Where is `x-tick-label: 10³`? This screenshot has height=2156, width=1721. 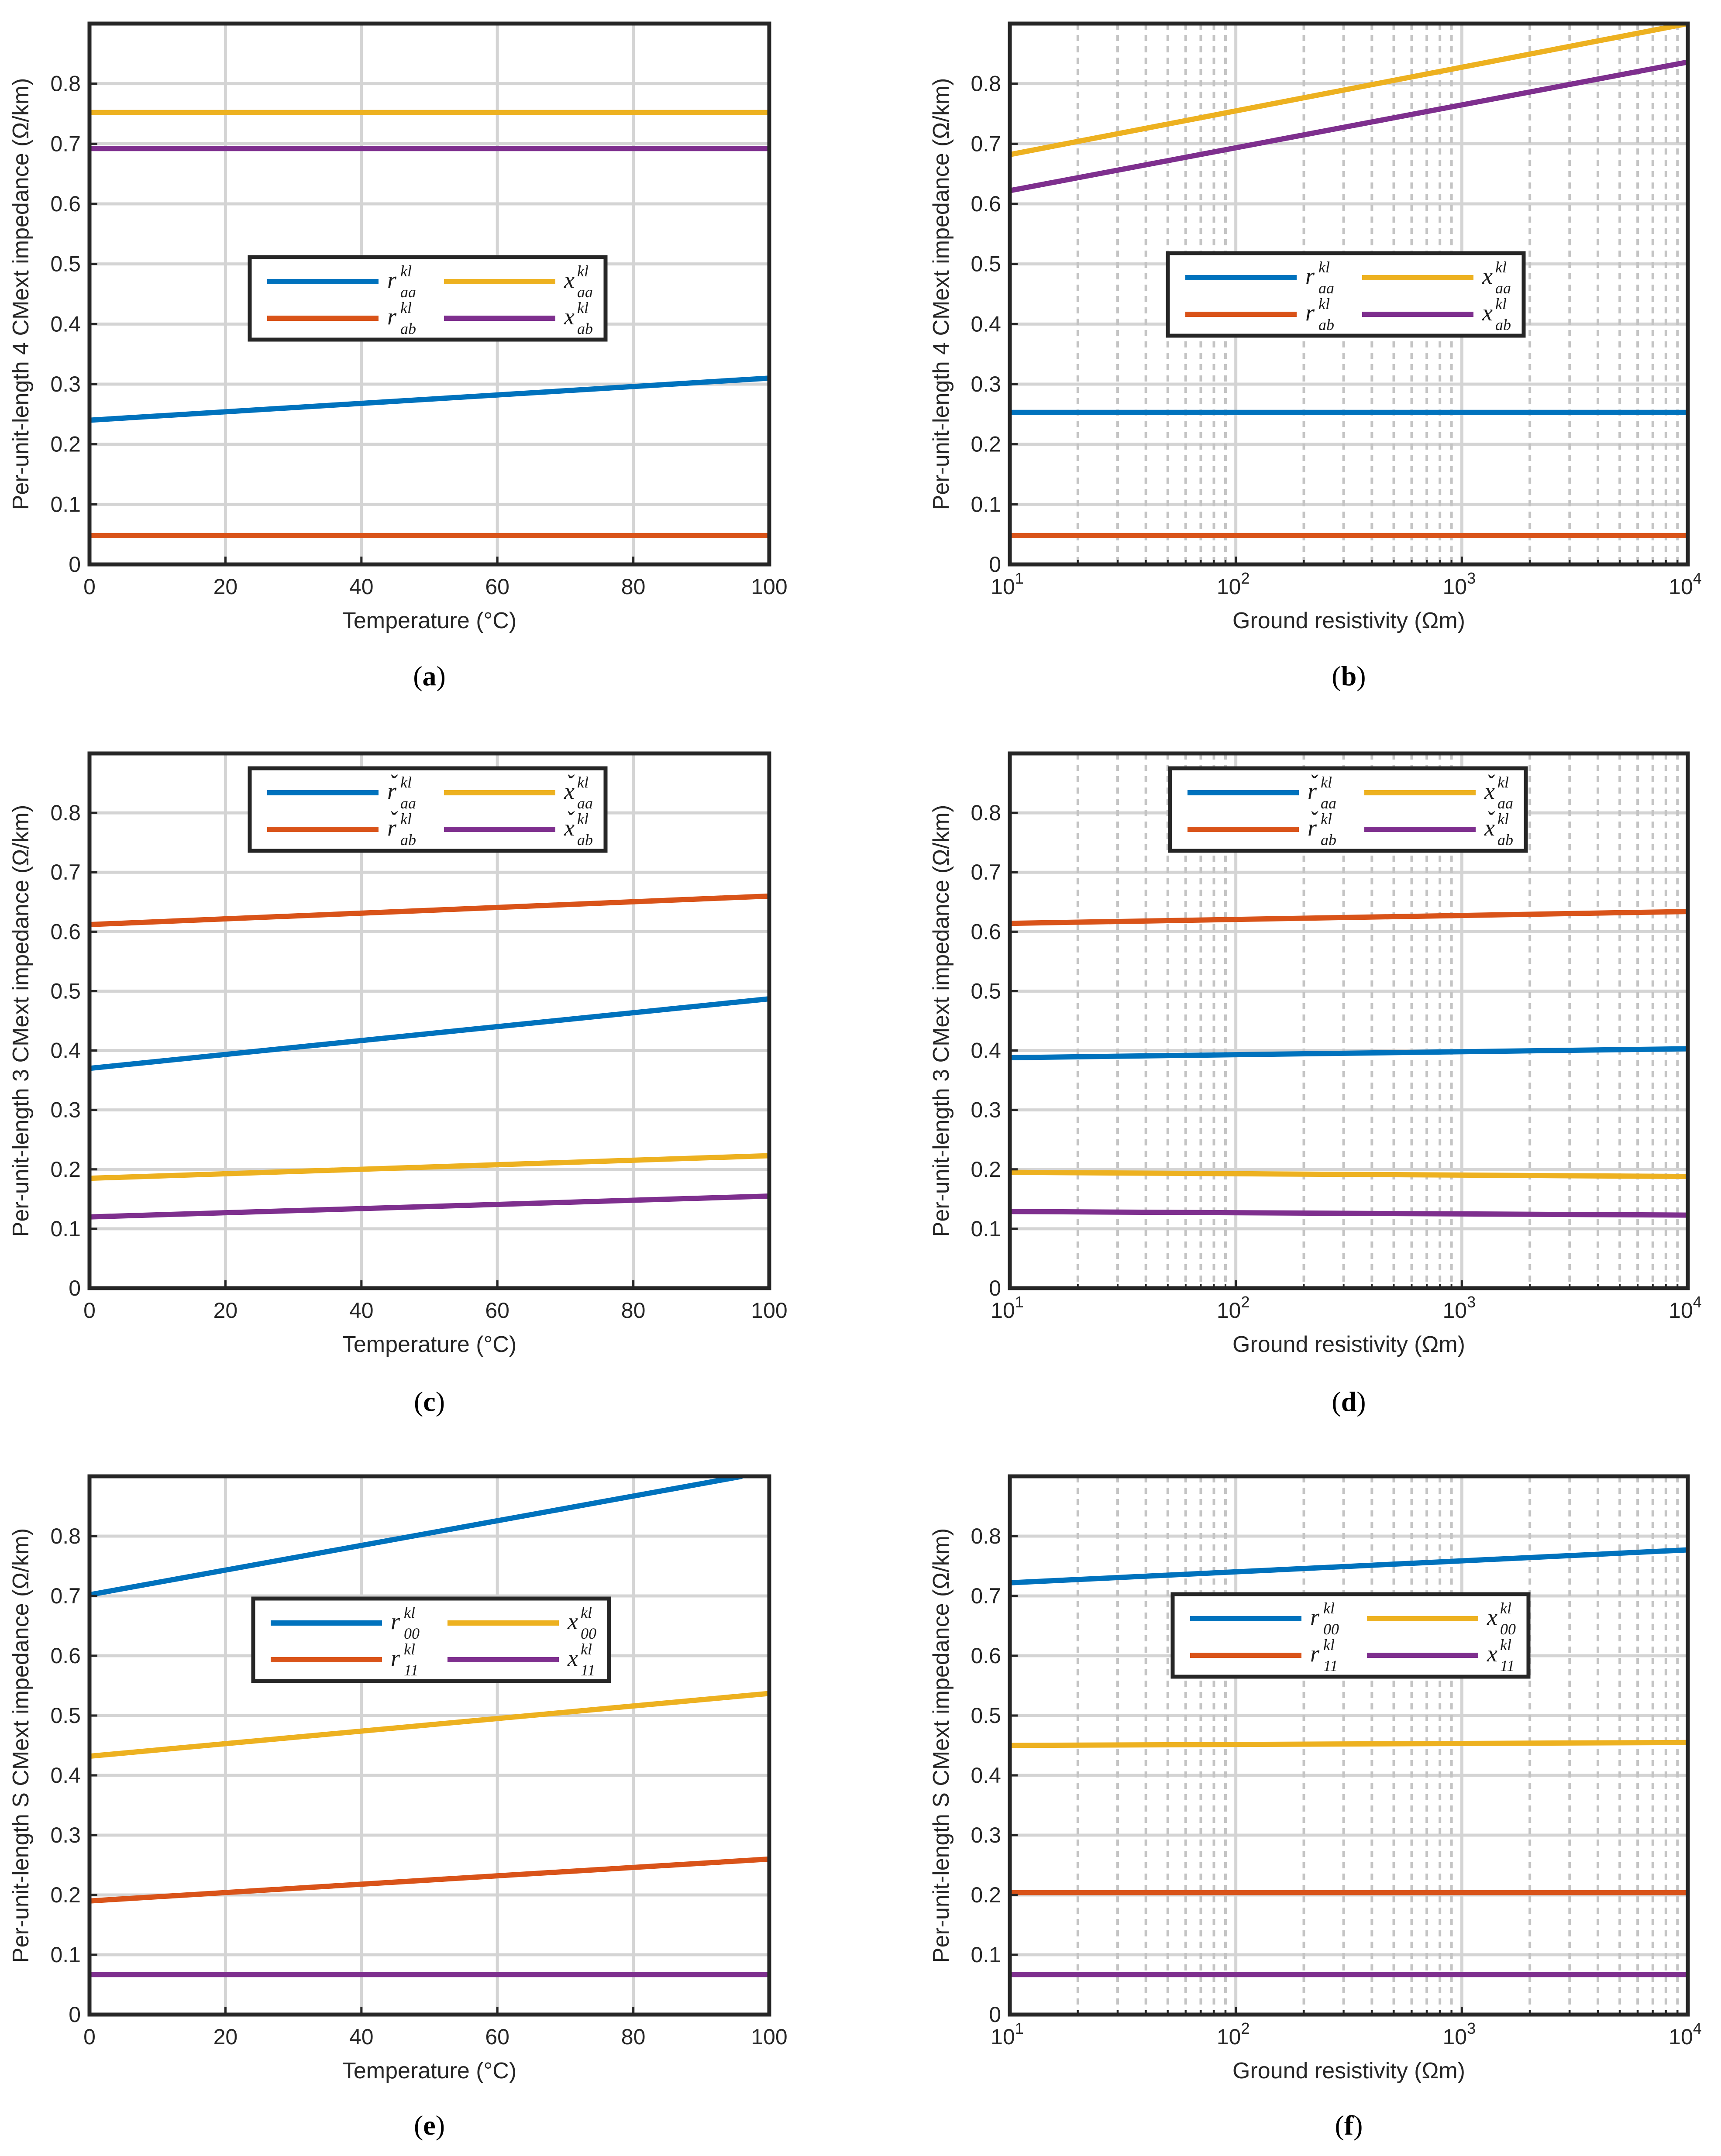 x-tick-label: 10³ is located at coordinates (1459, 1308).